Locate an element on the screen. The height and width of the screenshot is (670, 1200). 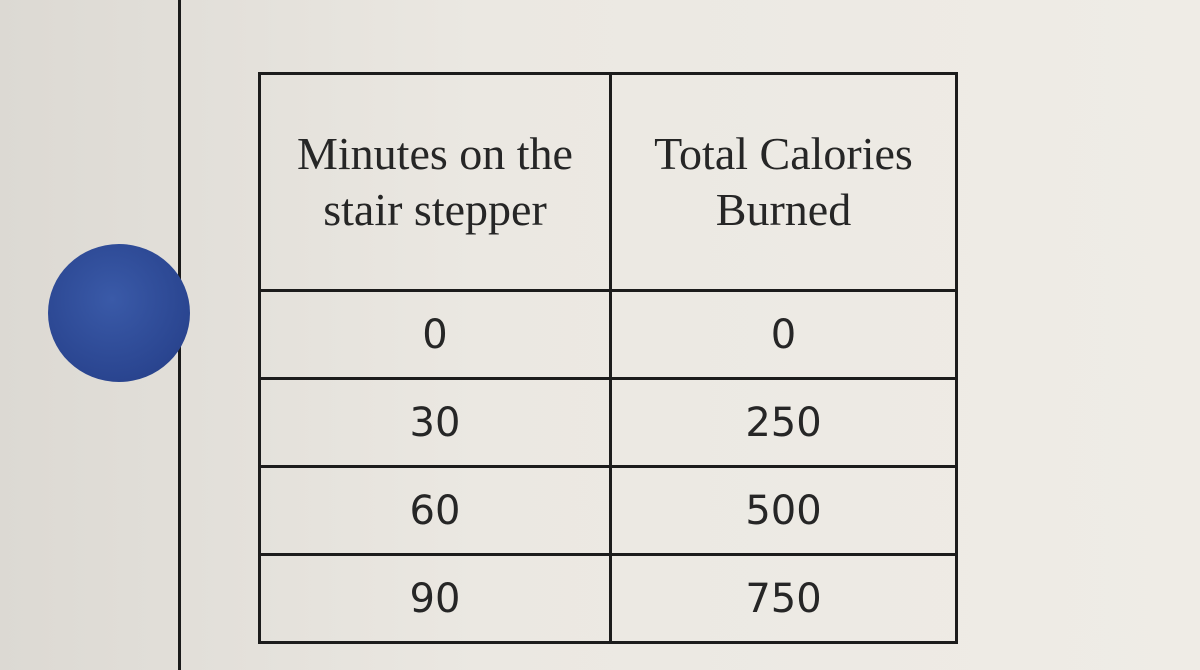
table-row: 60 500 is located at coordinates (608, 510).